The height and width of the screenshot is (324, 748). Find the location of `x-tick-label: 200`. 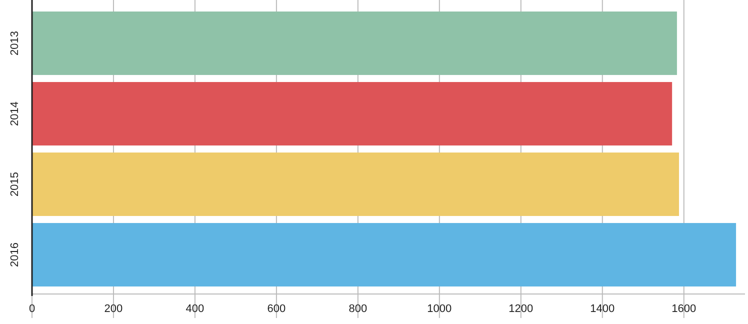

x-tick-label: 200 is located at coordinates (113, 309).